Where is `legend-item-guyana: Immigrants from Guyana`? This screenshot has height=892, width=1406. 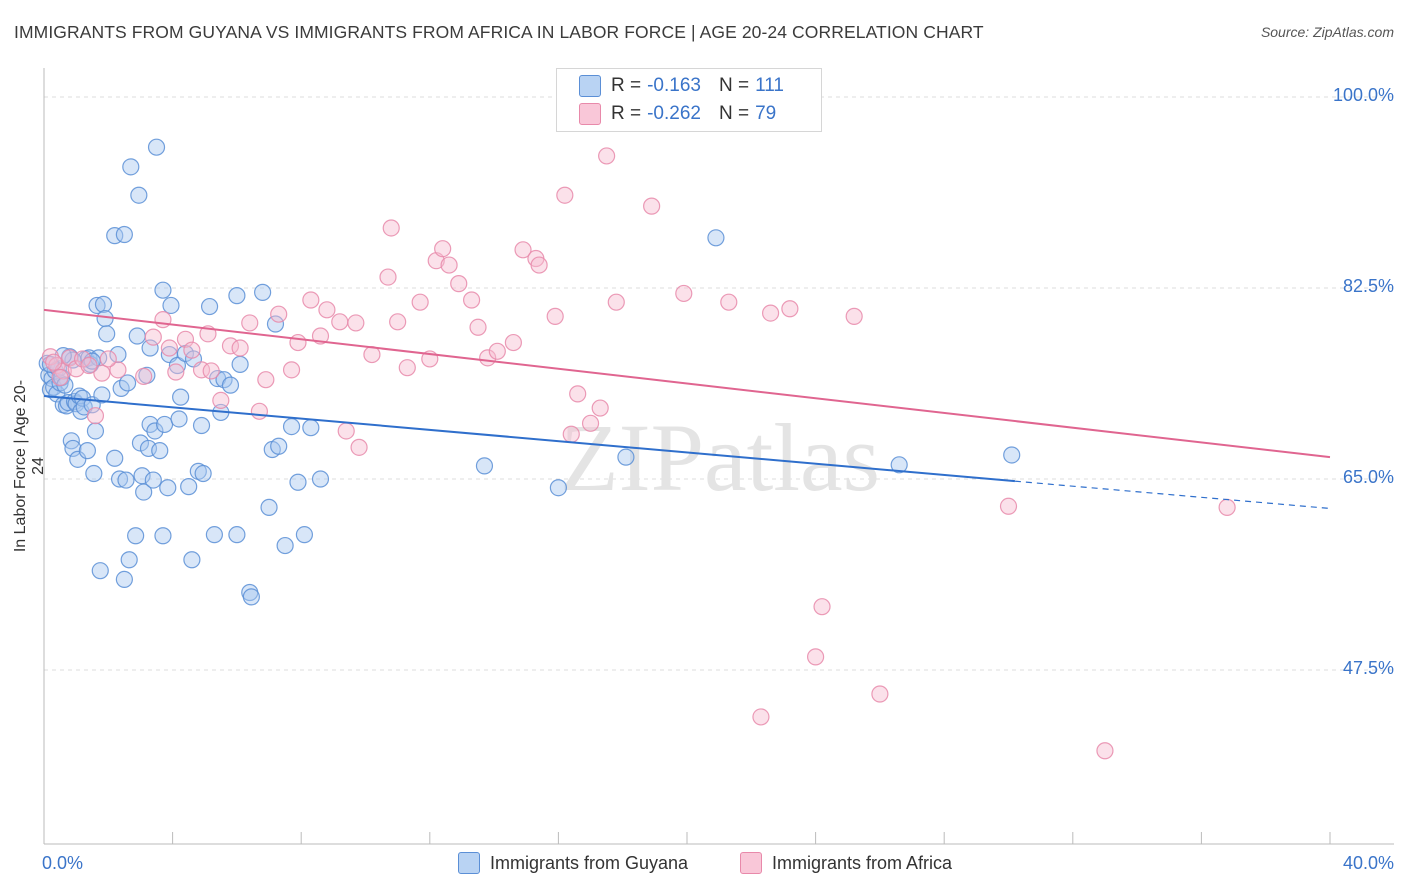 legend-item-guyana: Immigrants from Guyana is located at coordinates (573, 863).